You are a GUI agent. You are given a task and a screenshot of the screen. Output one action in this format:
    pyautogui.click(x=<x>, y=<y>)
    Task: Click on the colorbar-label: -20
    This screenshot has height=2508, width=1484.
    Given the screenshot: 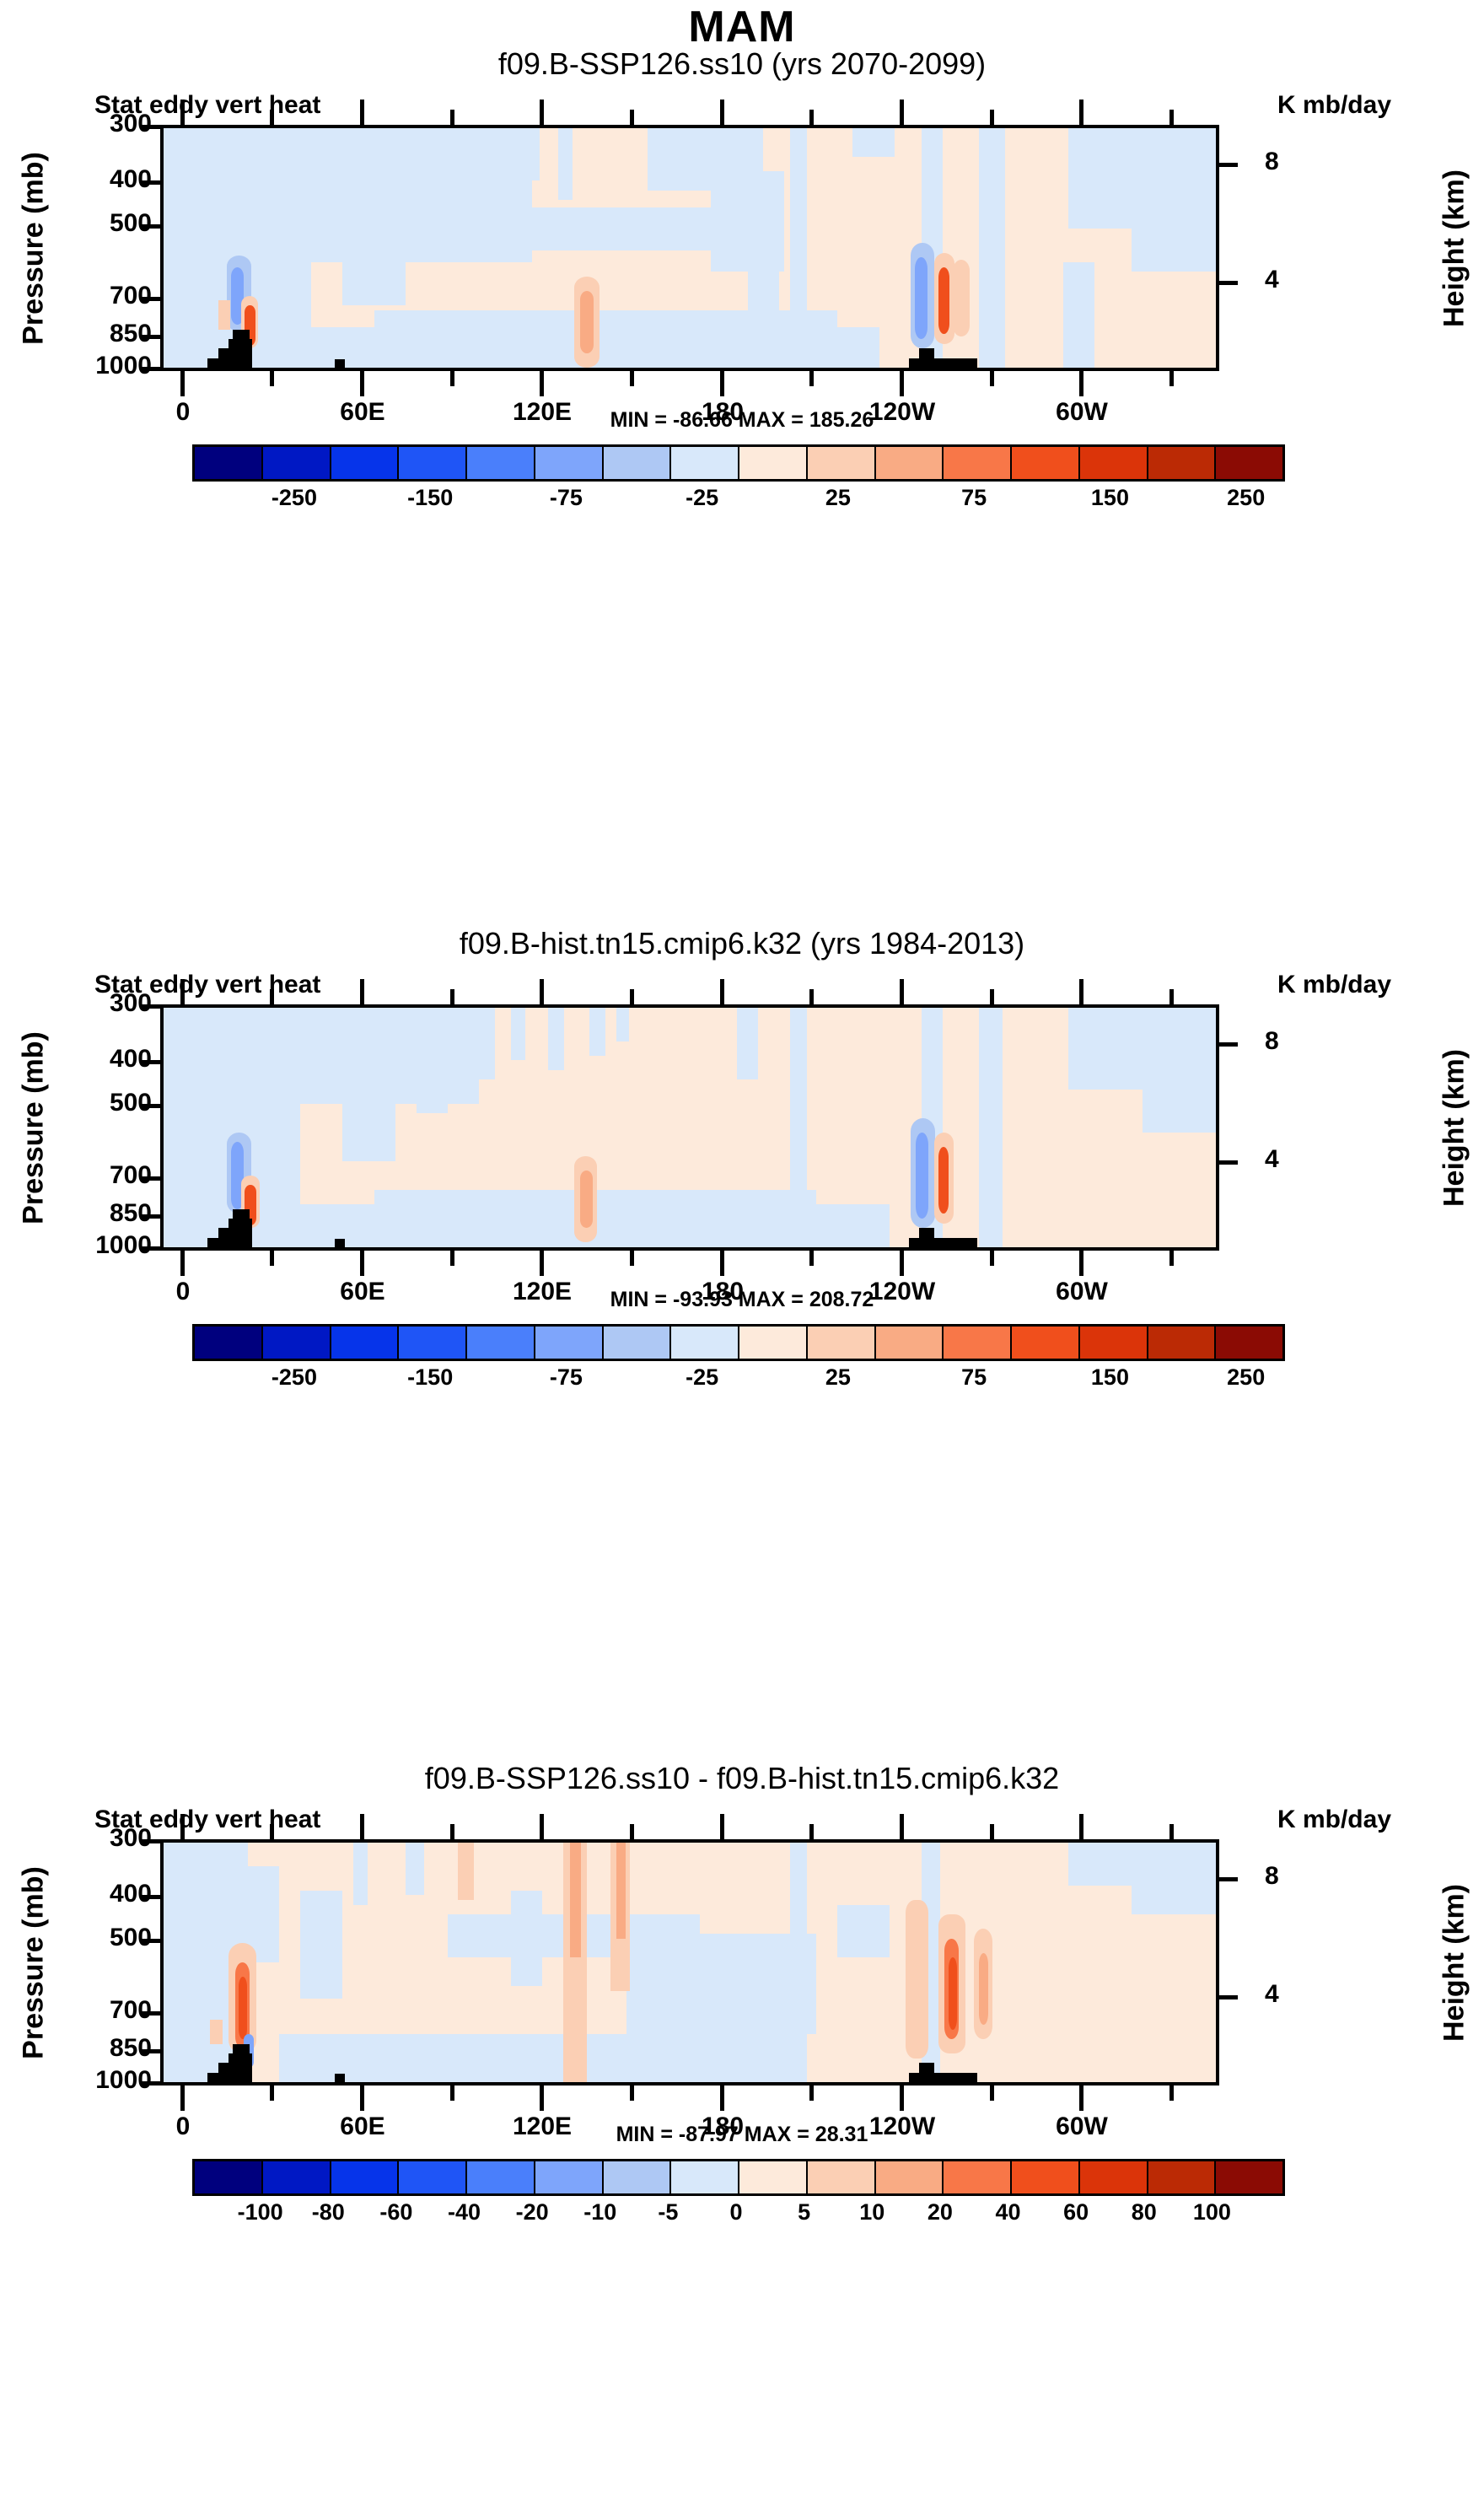 What is the action you would take?
    pyautogui.click(x=532, y=2212)
    